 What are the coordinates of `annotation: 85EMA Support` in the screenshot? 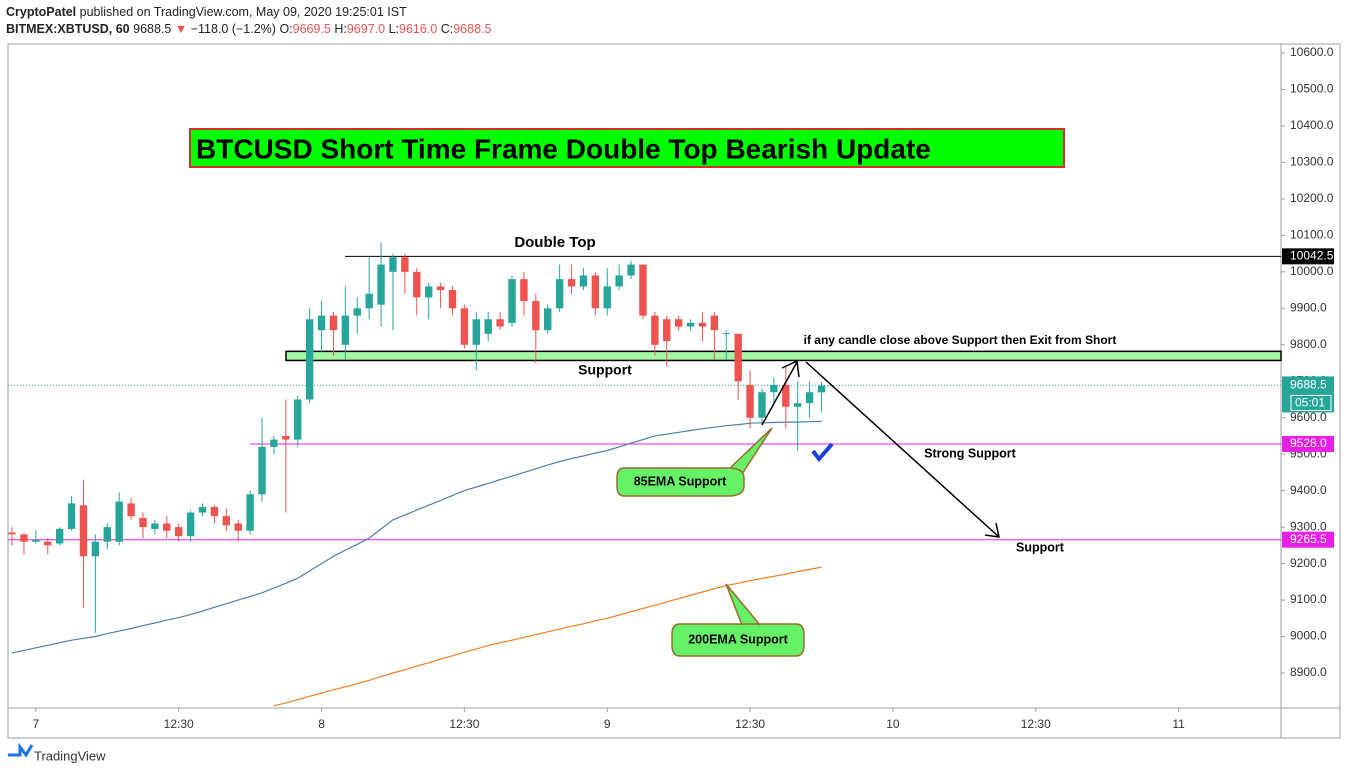 It's located at (680, 481).